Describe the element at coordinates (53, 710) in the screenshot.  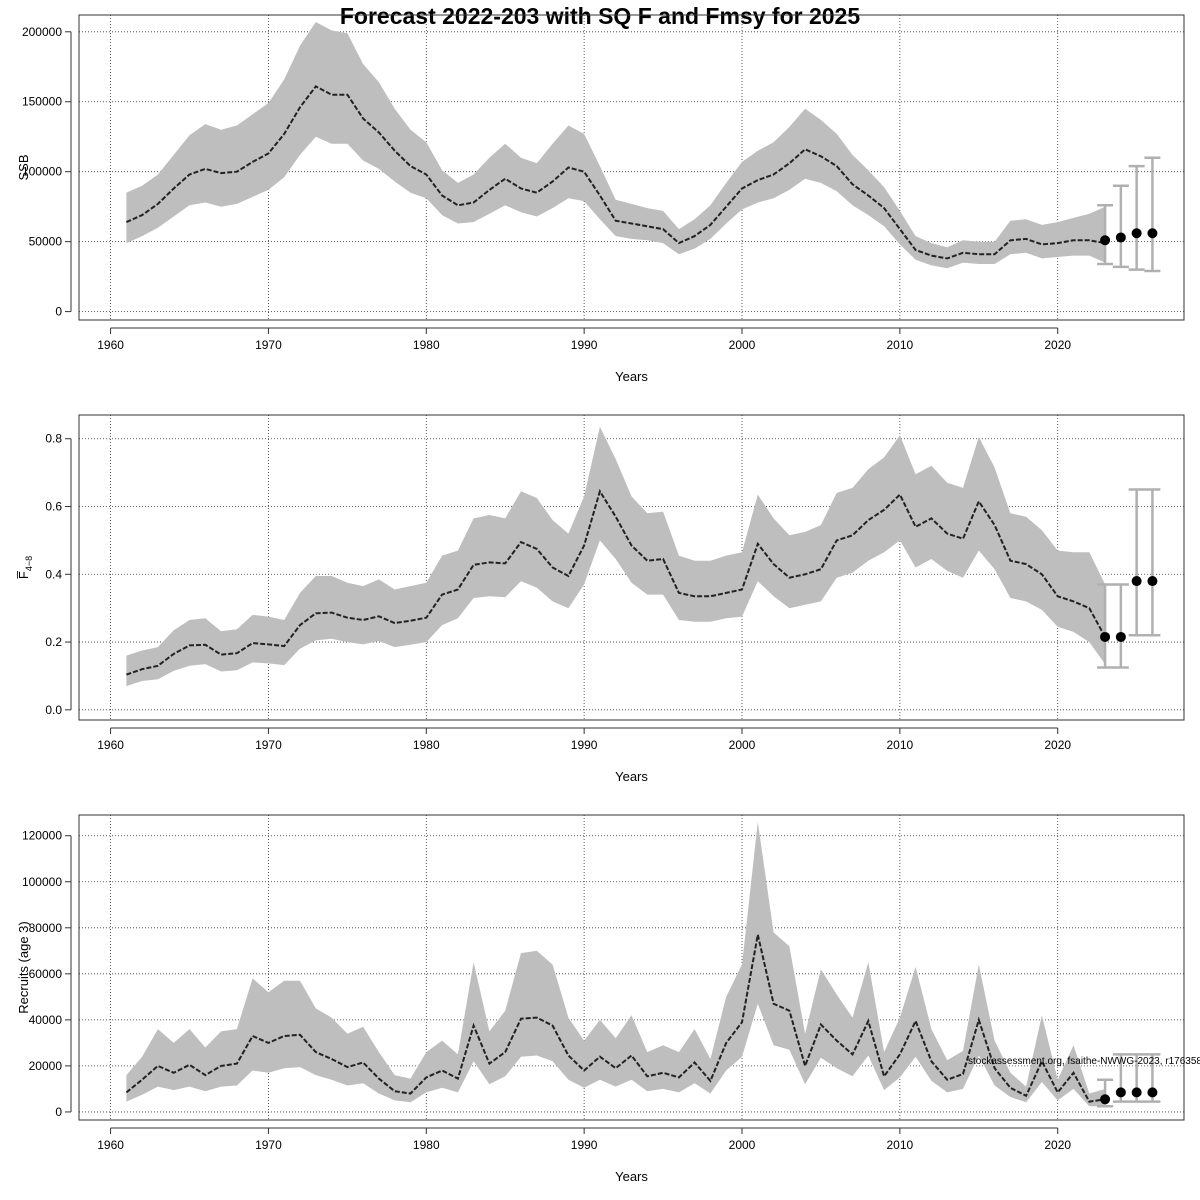
I see `y-tick-label: 0.0` at that location.